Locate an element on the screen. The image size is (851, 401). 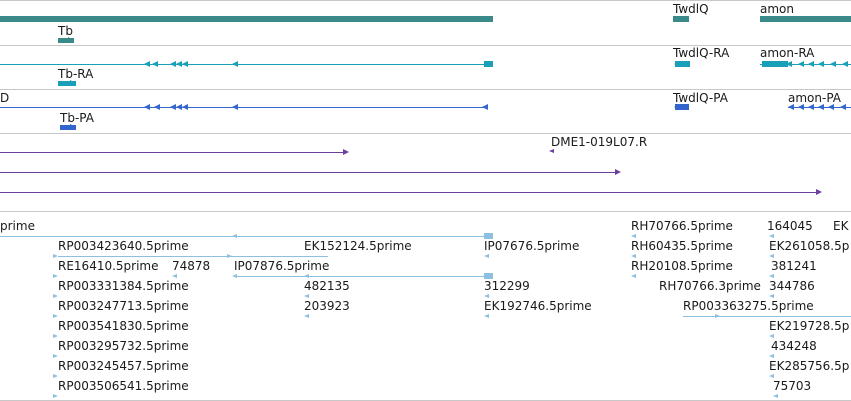
protein-label: Tb-PA is located at coordinates (77, 118).